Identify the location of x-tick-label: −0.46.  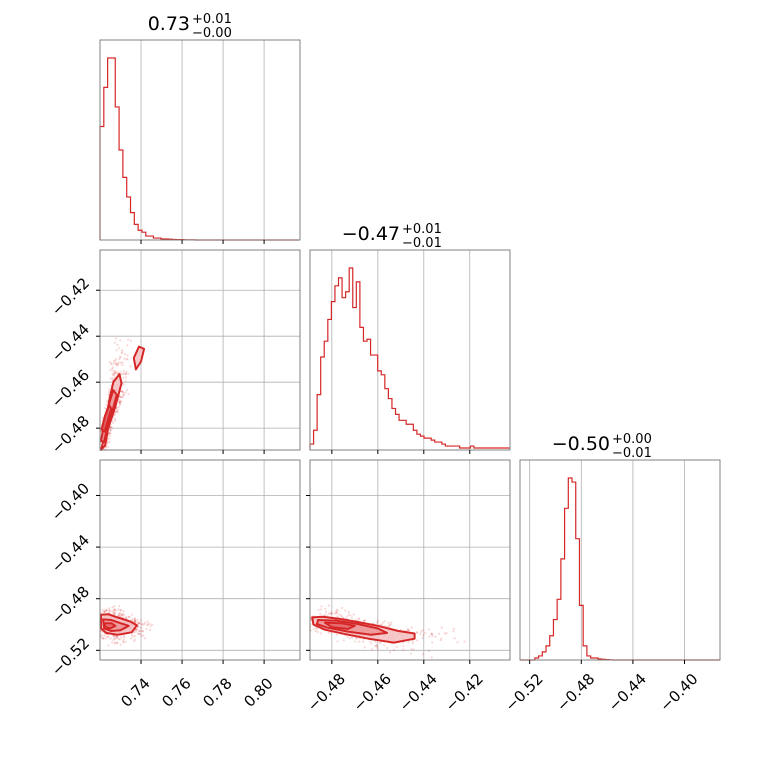
(372, 692).